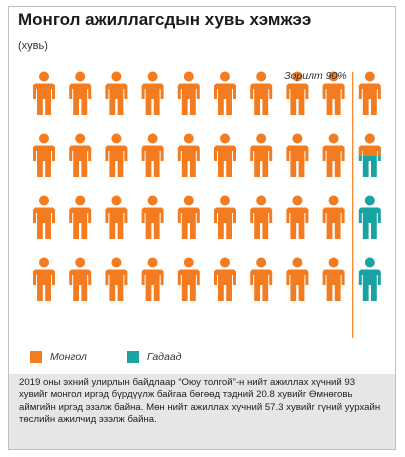  Describe the element at coordinates (164, 357) in the screenshot. I see `legend-label-gadaad: Гадаад` at that location.